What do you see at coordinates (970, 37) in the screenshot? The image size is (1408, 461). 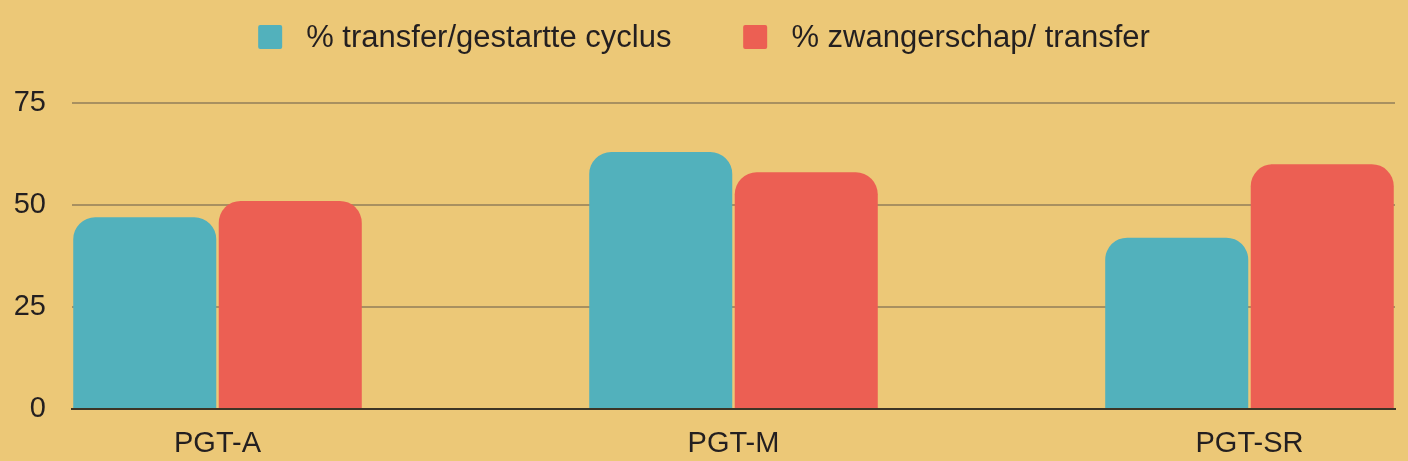 I see `legend-label: % zwangerschap/ transfer` at bounding box center [970, 37].